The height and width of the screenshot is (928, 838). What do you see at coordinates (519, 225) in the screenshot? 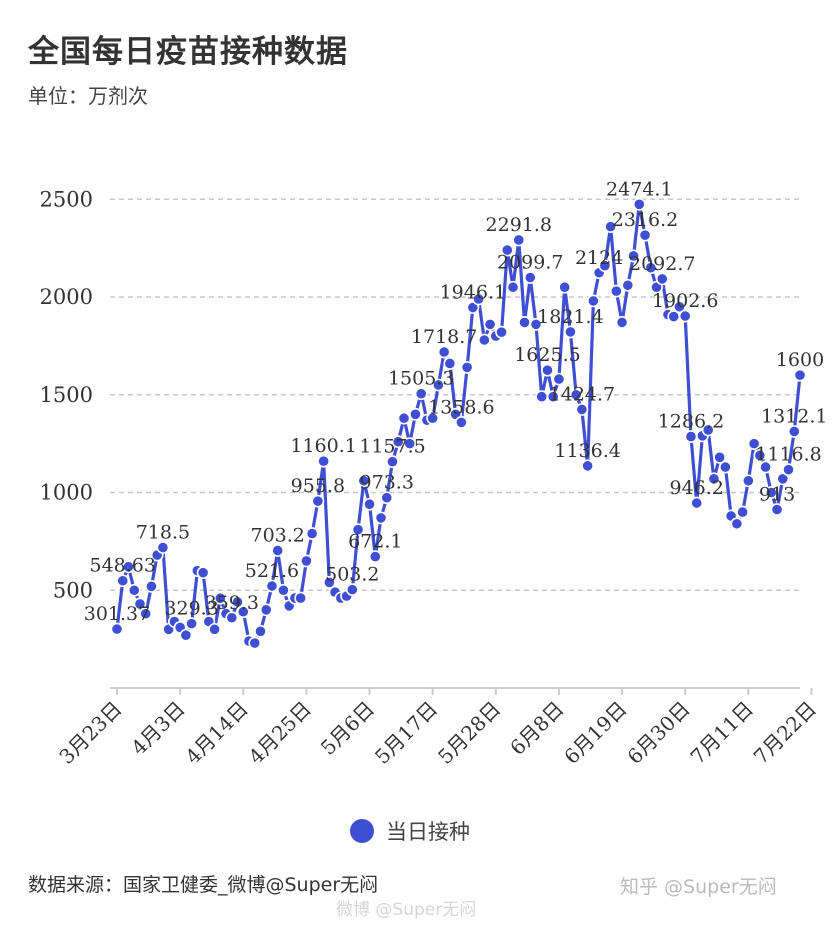
I see `data-label: 2291.8` at bounding box center [519, 225].